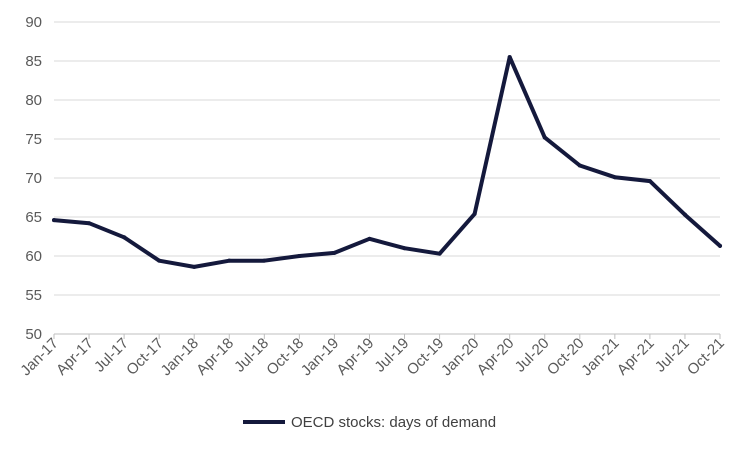 This screenshot has width=750, height=450. I want to click on x-tick-label: Oct-20, so click(566, 357).